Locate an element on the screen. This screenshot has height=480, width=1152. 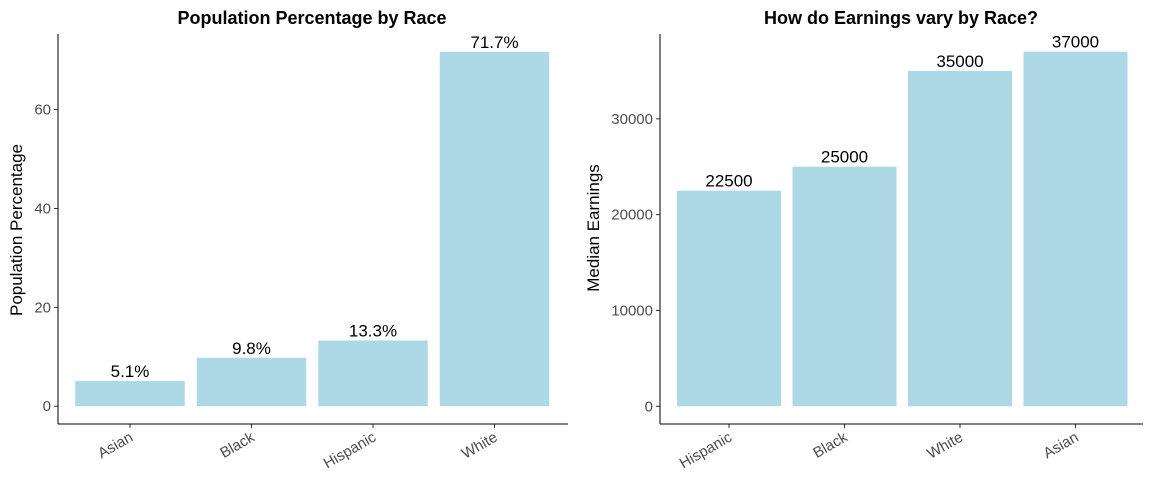
earnings-data-label: 35000 is located at coordinates (959, 61).